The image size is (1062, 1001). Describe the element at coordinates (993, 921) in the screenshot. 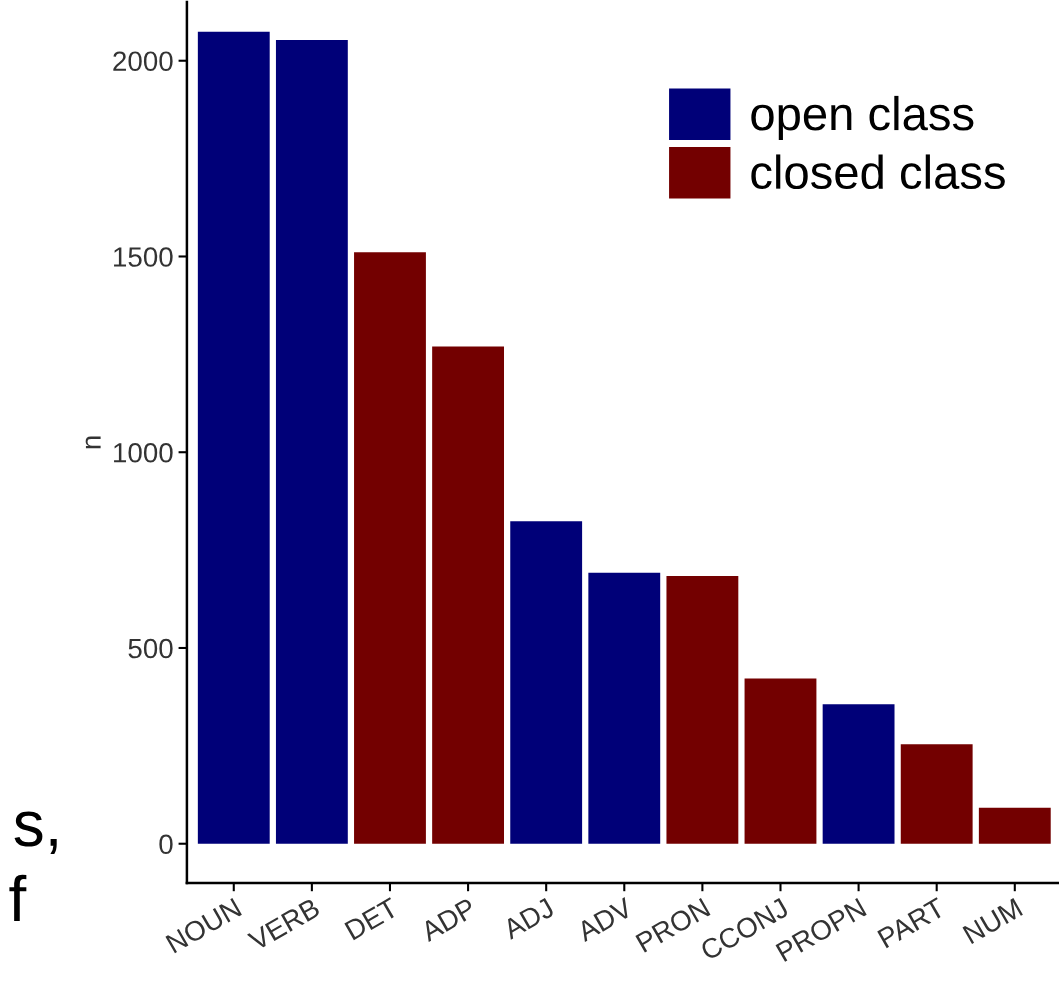

I see `x-tick-label: NUM` at that location.